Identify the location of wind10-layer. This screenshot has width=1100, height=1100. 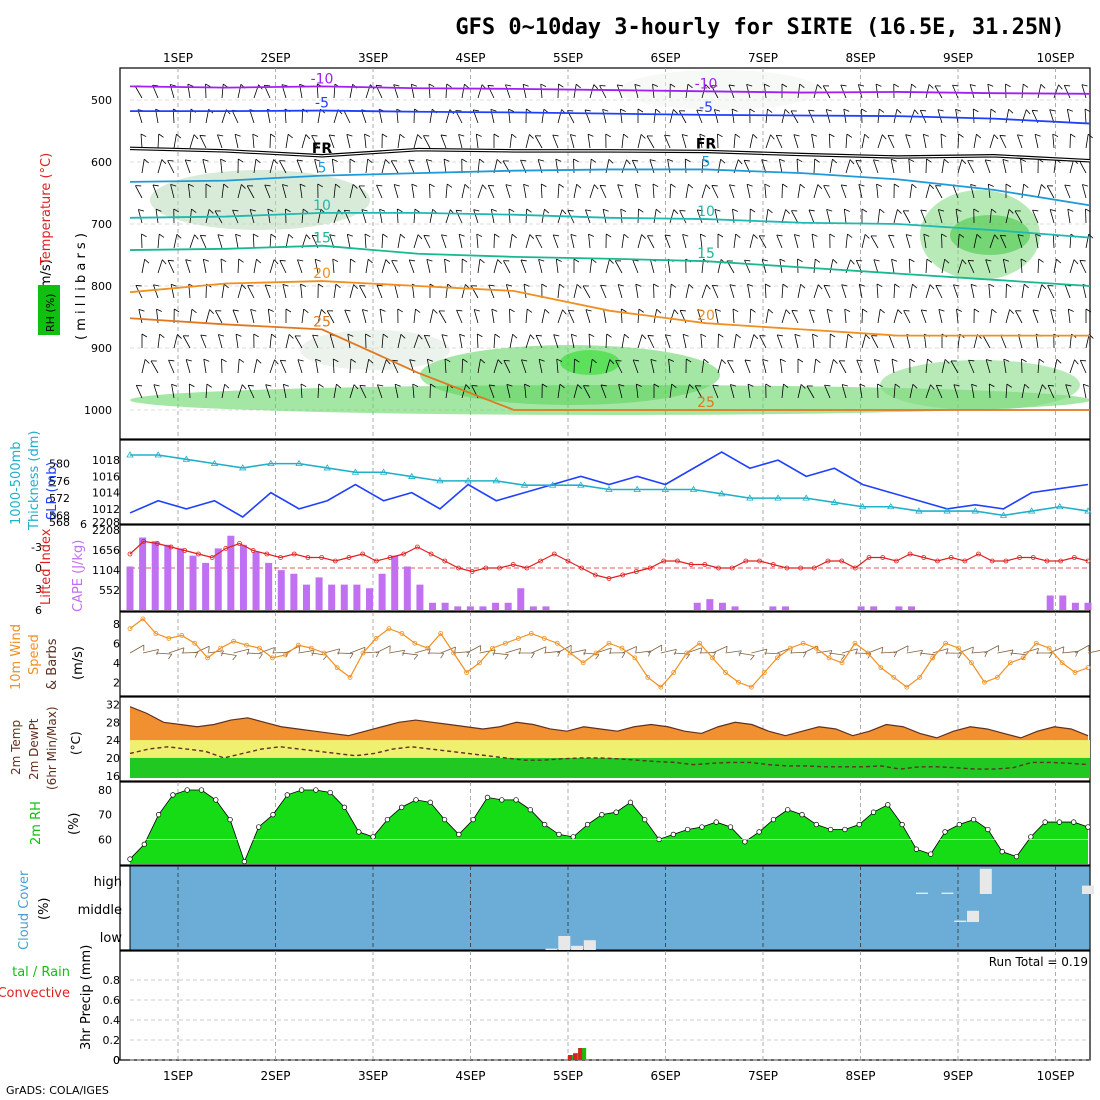
(613, 653).